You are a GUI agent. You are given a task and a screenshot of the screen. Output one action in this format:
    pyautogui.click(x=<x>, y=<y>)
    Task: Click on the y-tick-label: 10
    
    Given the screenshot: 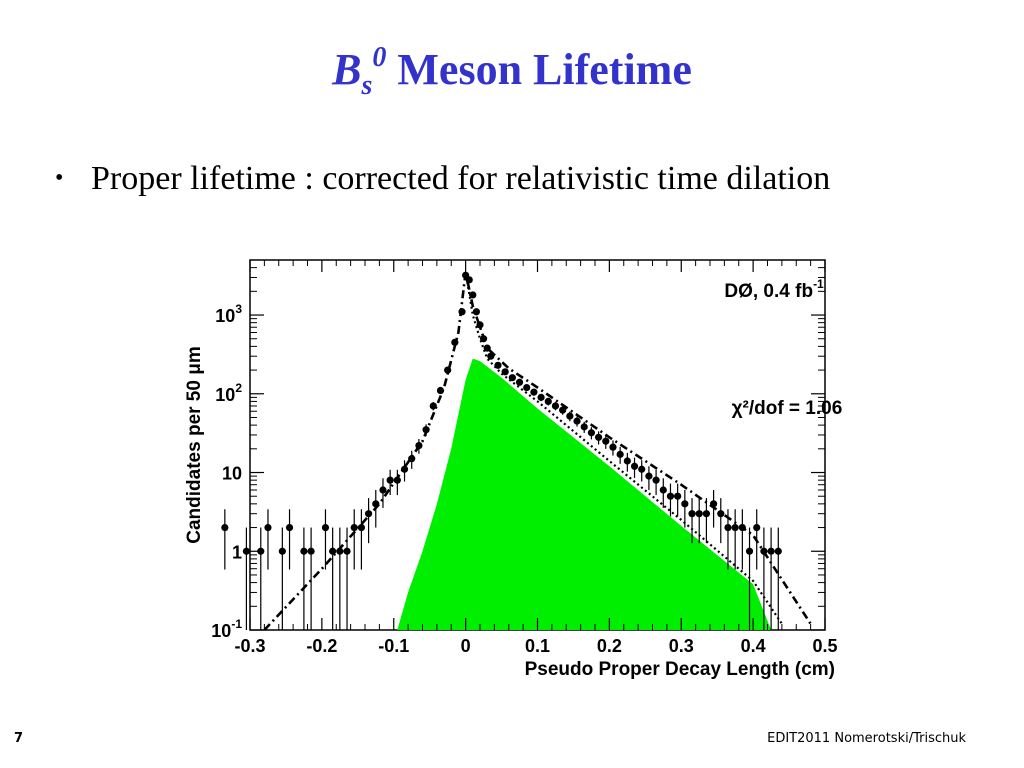 What is the action you would take?
    pyautogui.click(x=232, y=474)
    